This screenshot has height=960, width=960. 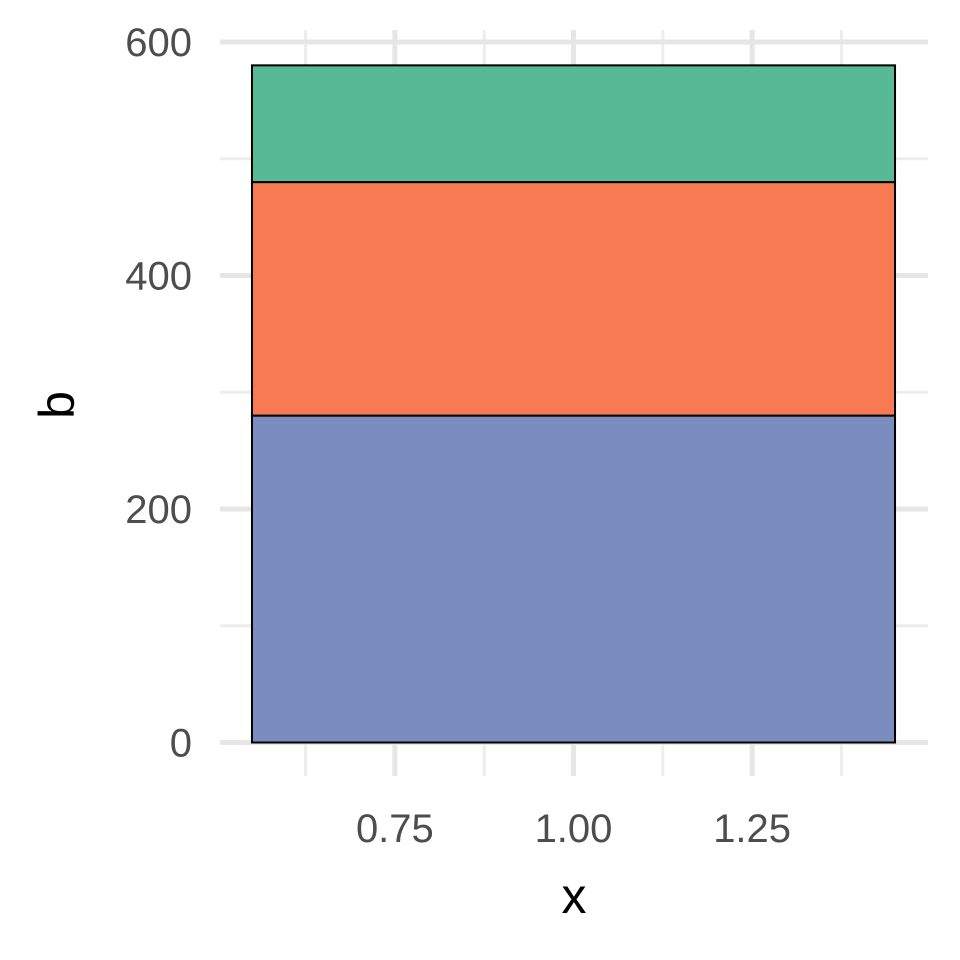 I want to click on y-axis-title: b, so click(x=57, y=405).